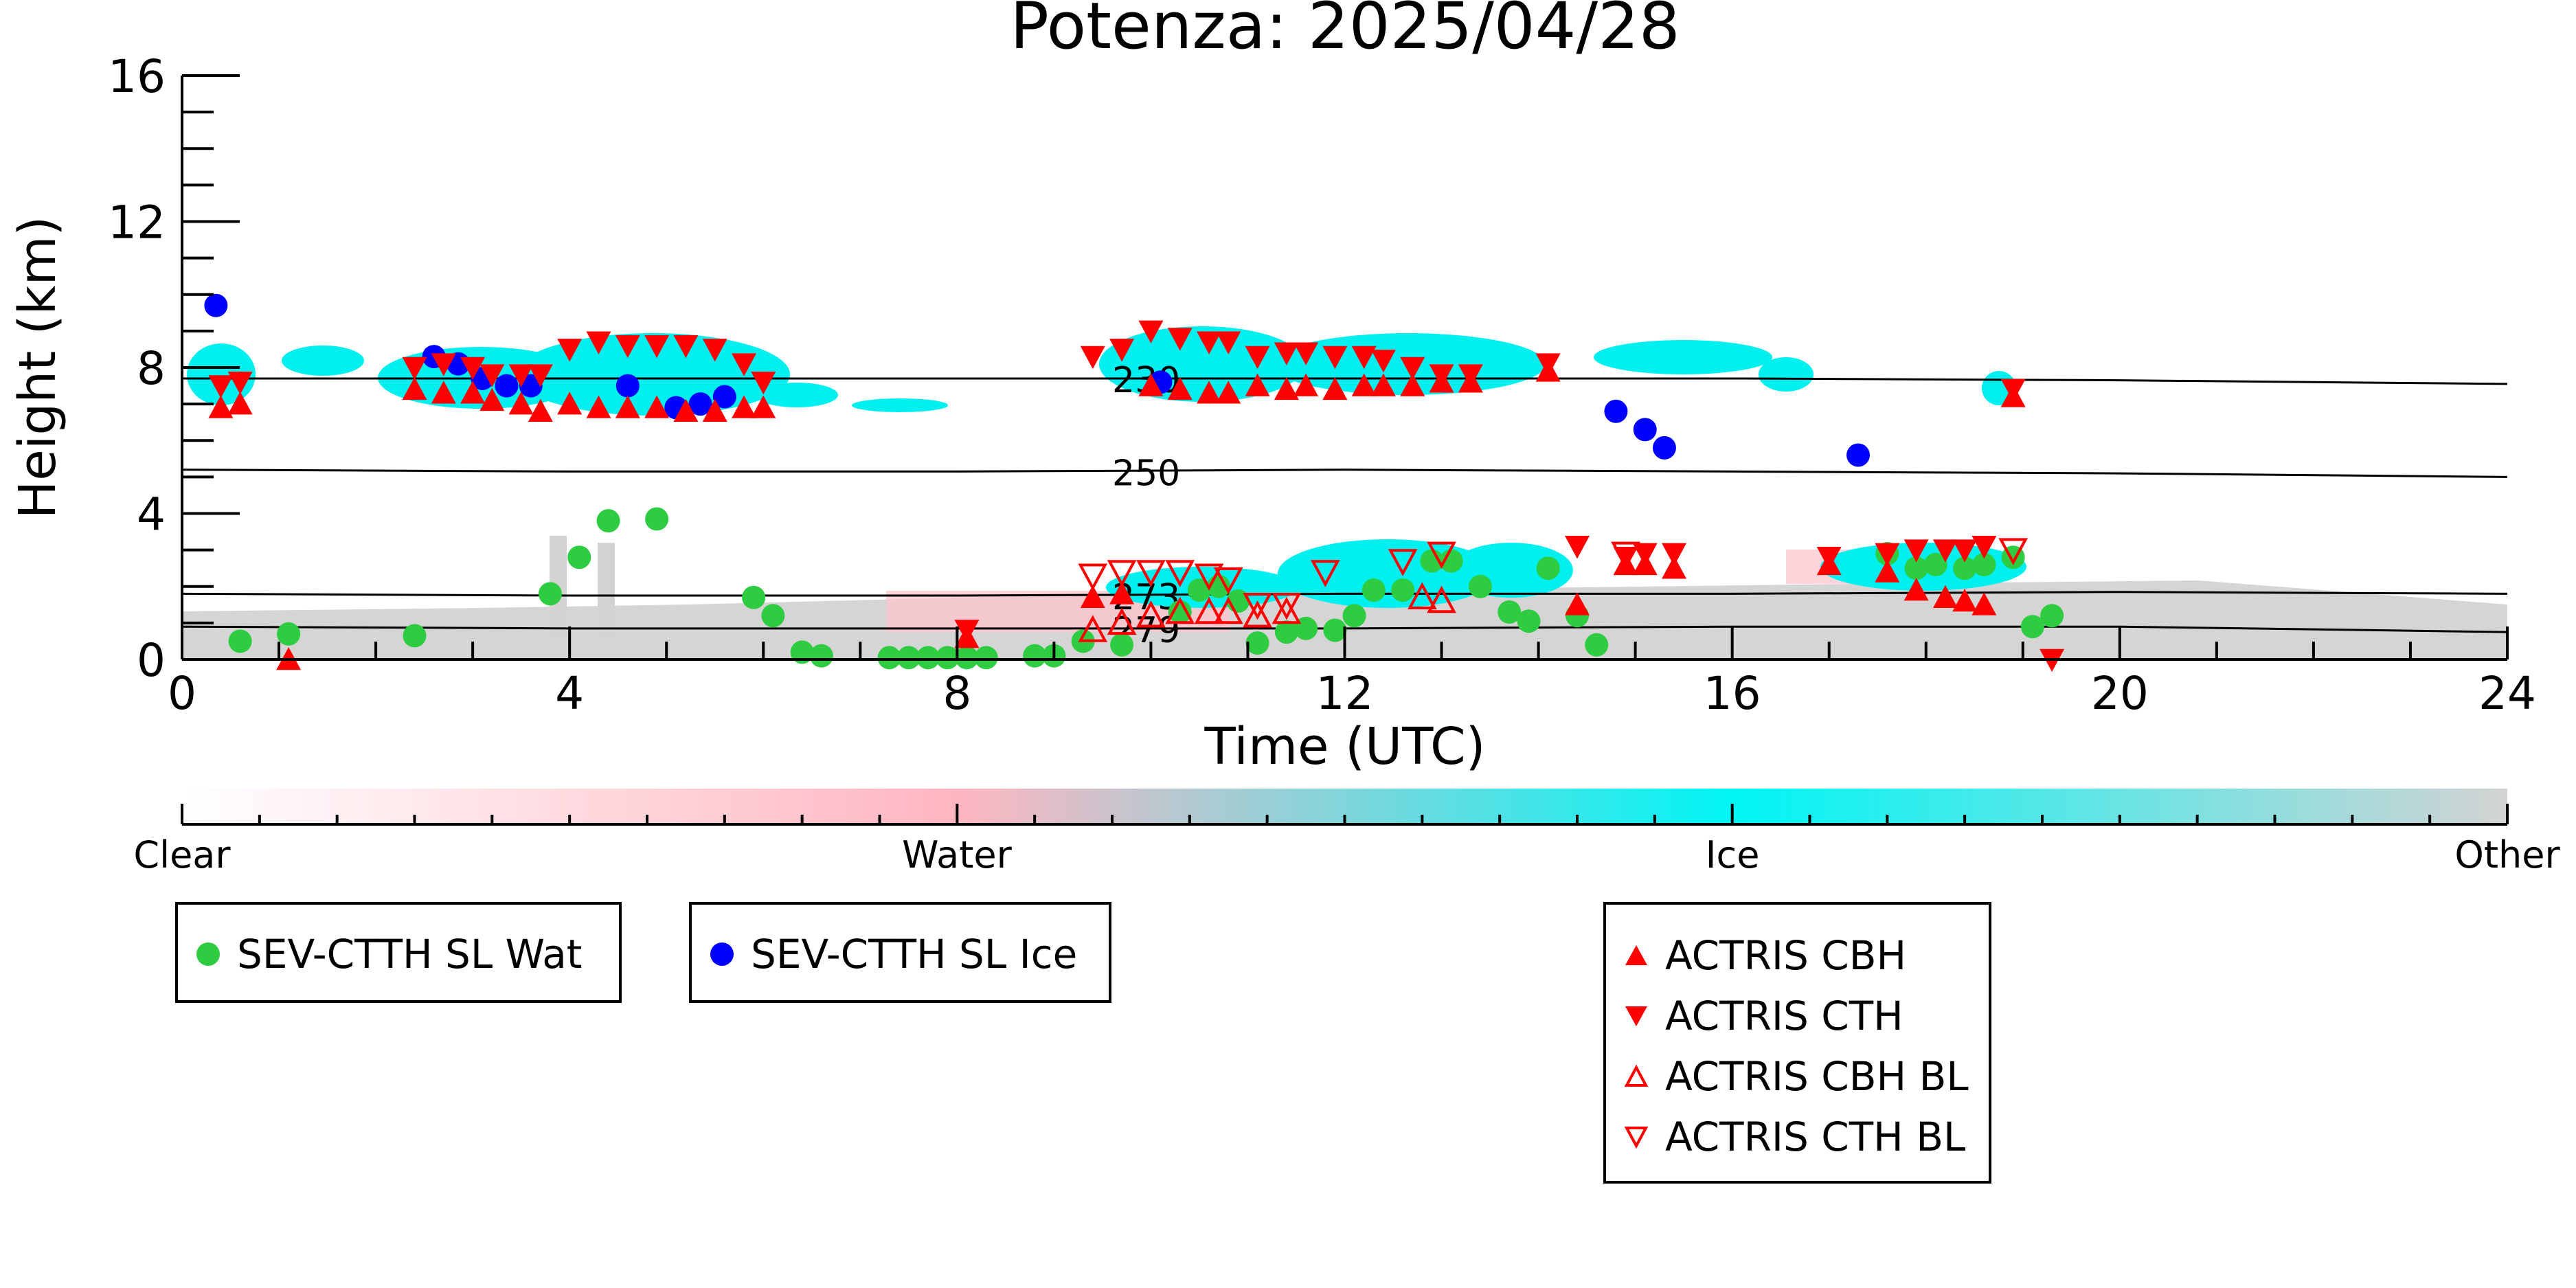 The image size is (2576, 1288). Describe the element at coordinates (1786, 955) in the screenshot. I see `legend-label: ACTRIS CBH` at that location.